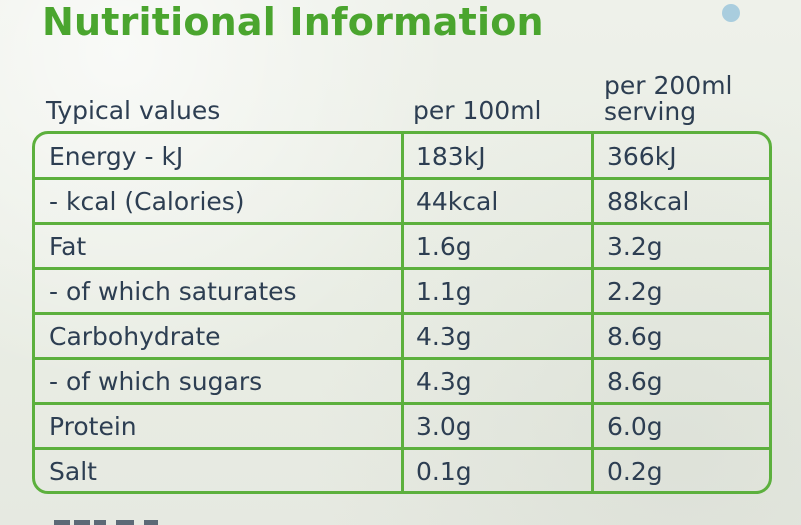  I want to click on nutrient-label: - of which sugars, so click(156, 381).